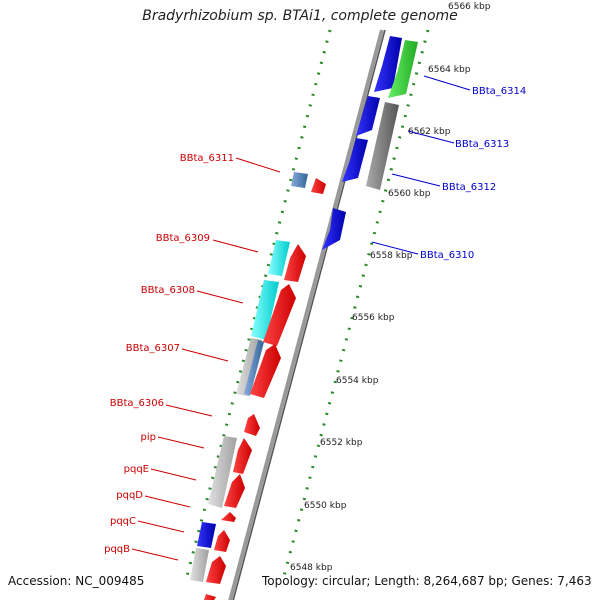 This screenshot has width=600, height=600. I want to click on kbp-label: 6548 kbp, so click(311, 568).